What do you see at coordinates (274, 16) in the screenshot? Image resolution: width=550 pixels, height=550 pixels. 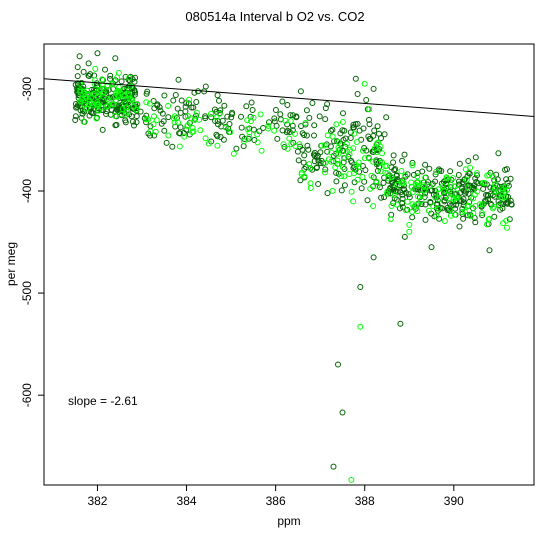 I see `chart-title: 080514a Interval b O2 vs. CO2` at bounding box center [274, 16].